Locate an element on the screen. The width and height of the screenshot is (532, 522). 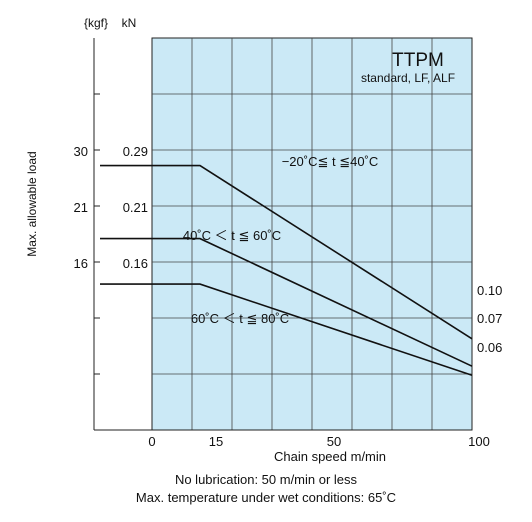
y-axis-label: Max. allowable load is located at coordinates (32, 203).